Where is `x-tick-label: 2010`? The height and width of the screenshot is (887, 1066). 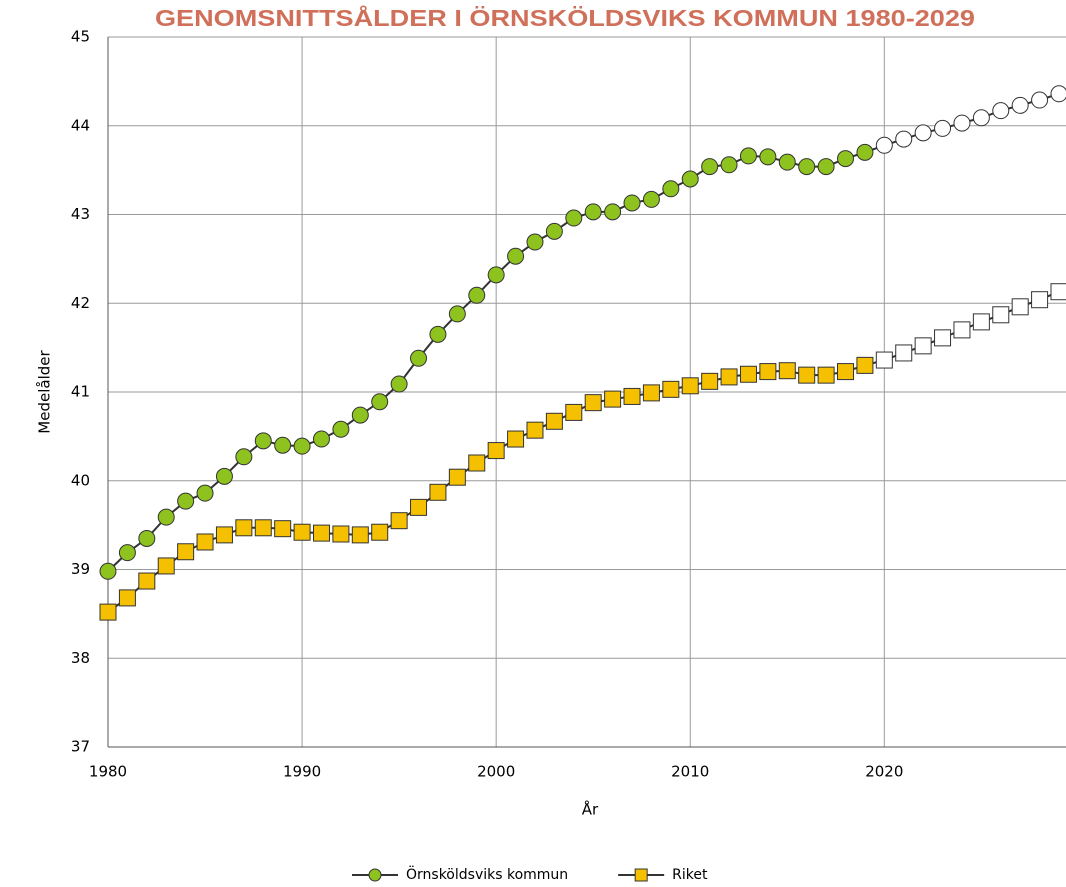 x-tick-label: 2010 is located at coordinates (690, 772).